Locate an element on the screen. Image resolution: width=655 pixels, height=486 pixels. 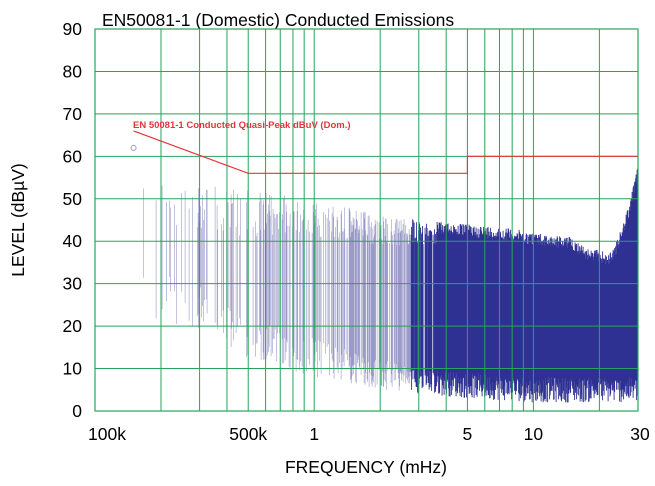
limit-series-line is located at coordinates (385, 152).